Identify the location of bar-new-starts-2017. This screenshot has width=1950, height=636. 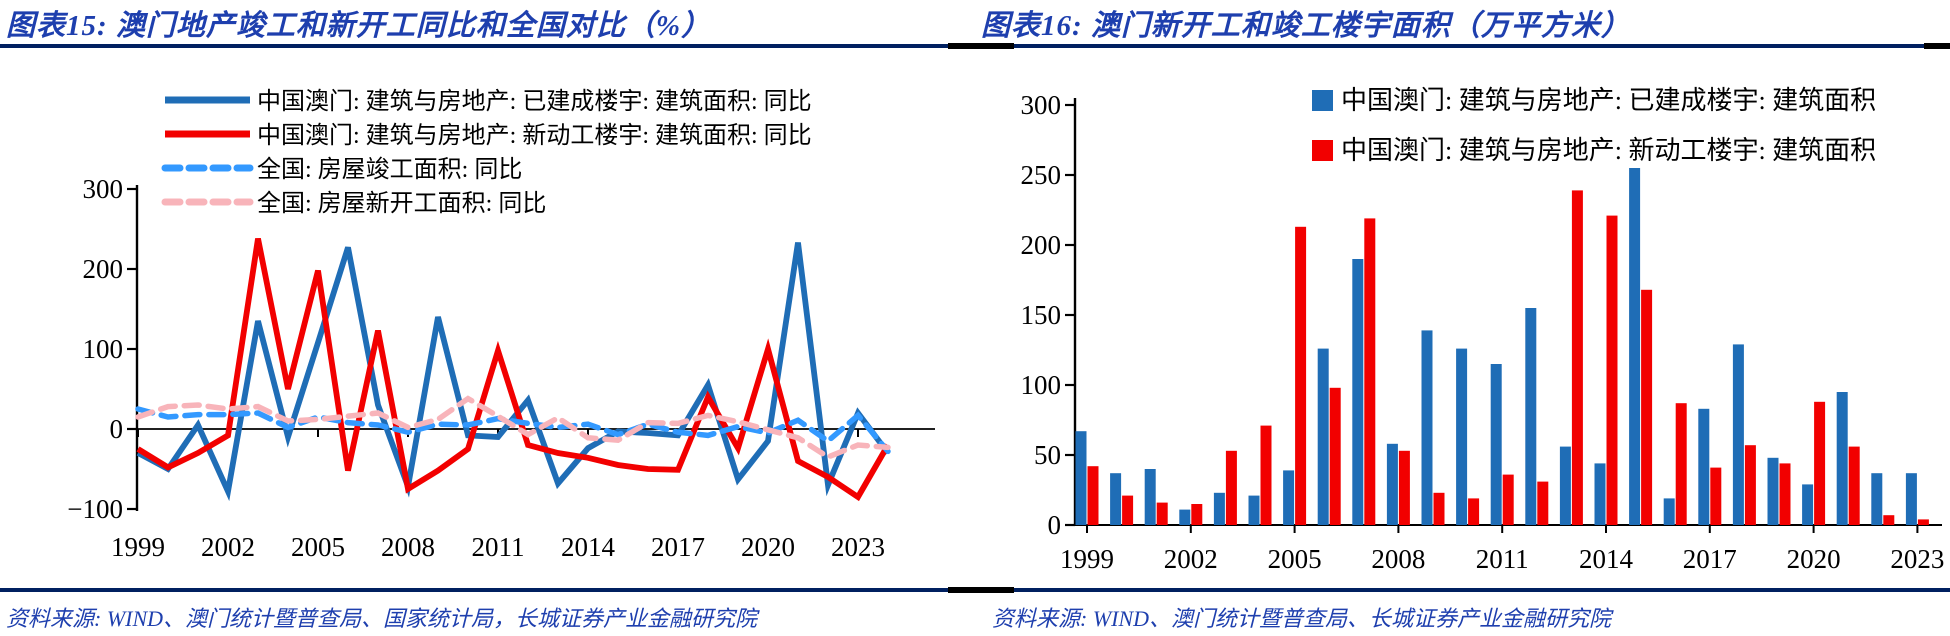
(1716, 496).